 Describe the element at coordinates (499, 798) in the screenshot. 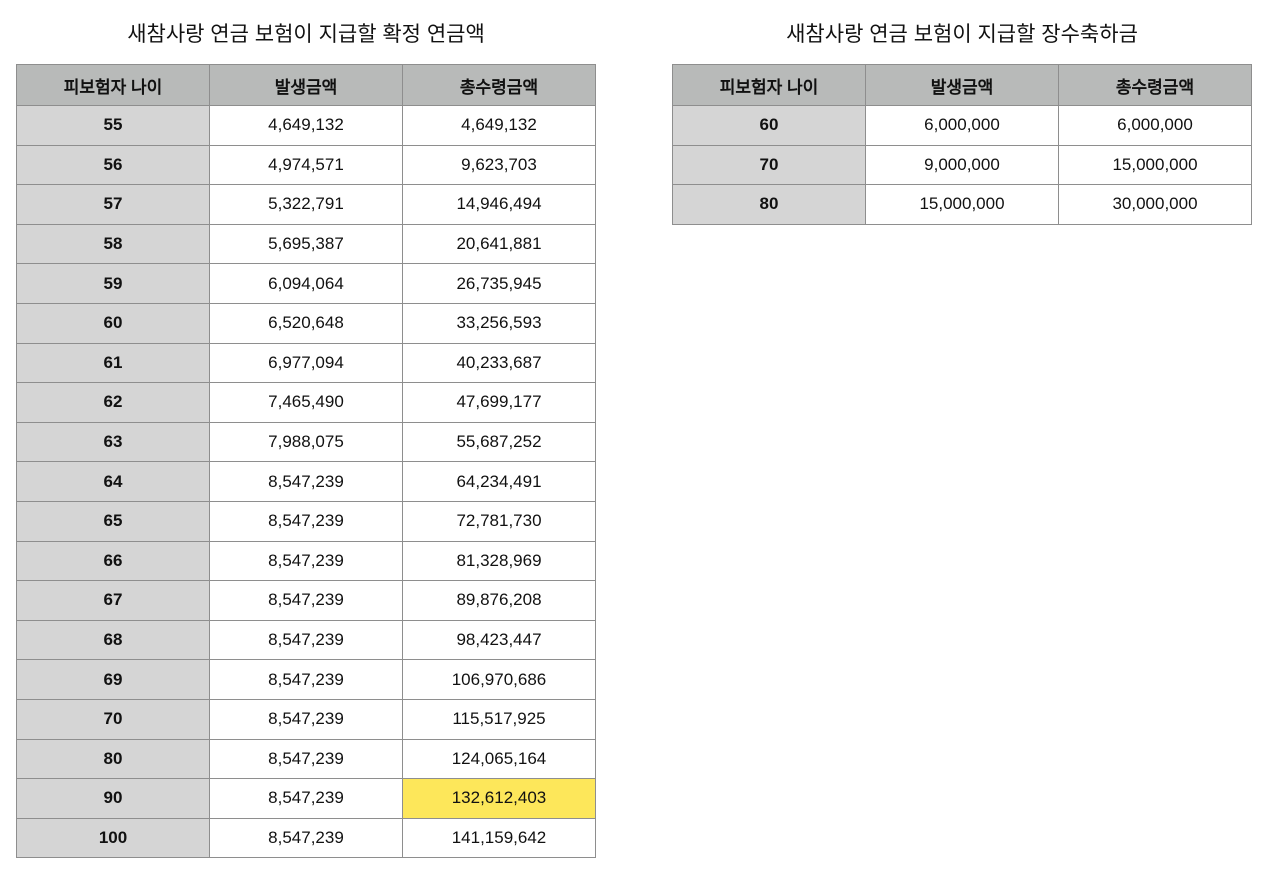

I see `highlighted-total-cell: 132,612,403` at that location.